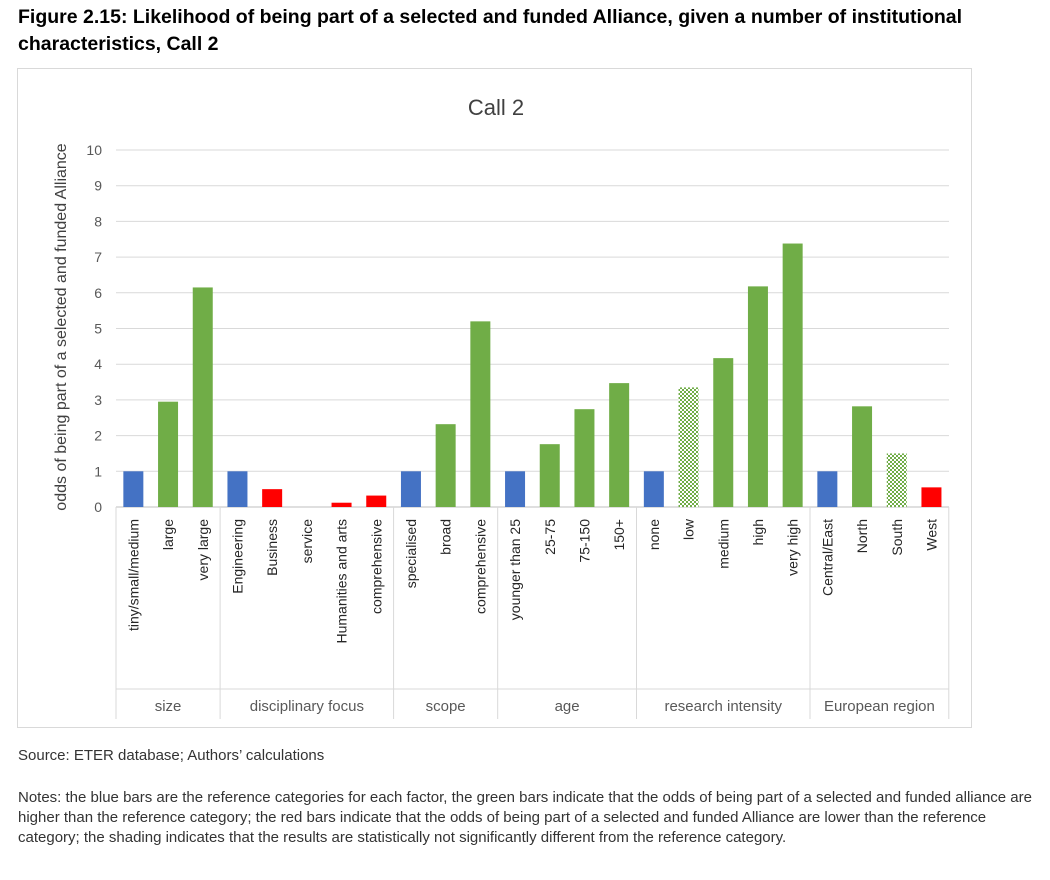 The width and height of the screenshot is (1050, 880). Describe the element at coordinates (653, 489) in the screenshot. I see `bar-none` at that location.